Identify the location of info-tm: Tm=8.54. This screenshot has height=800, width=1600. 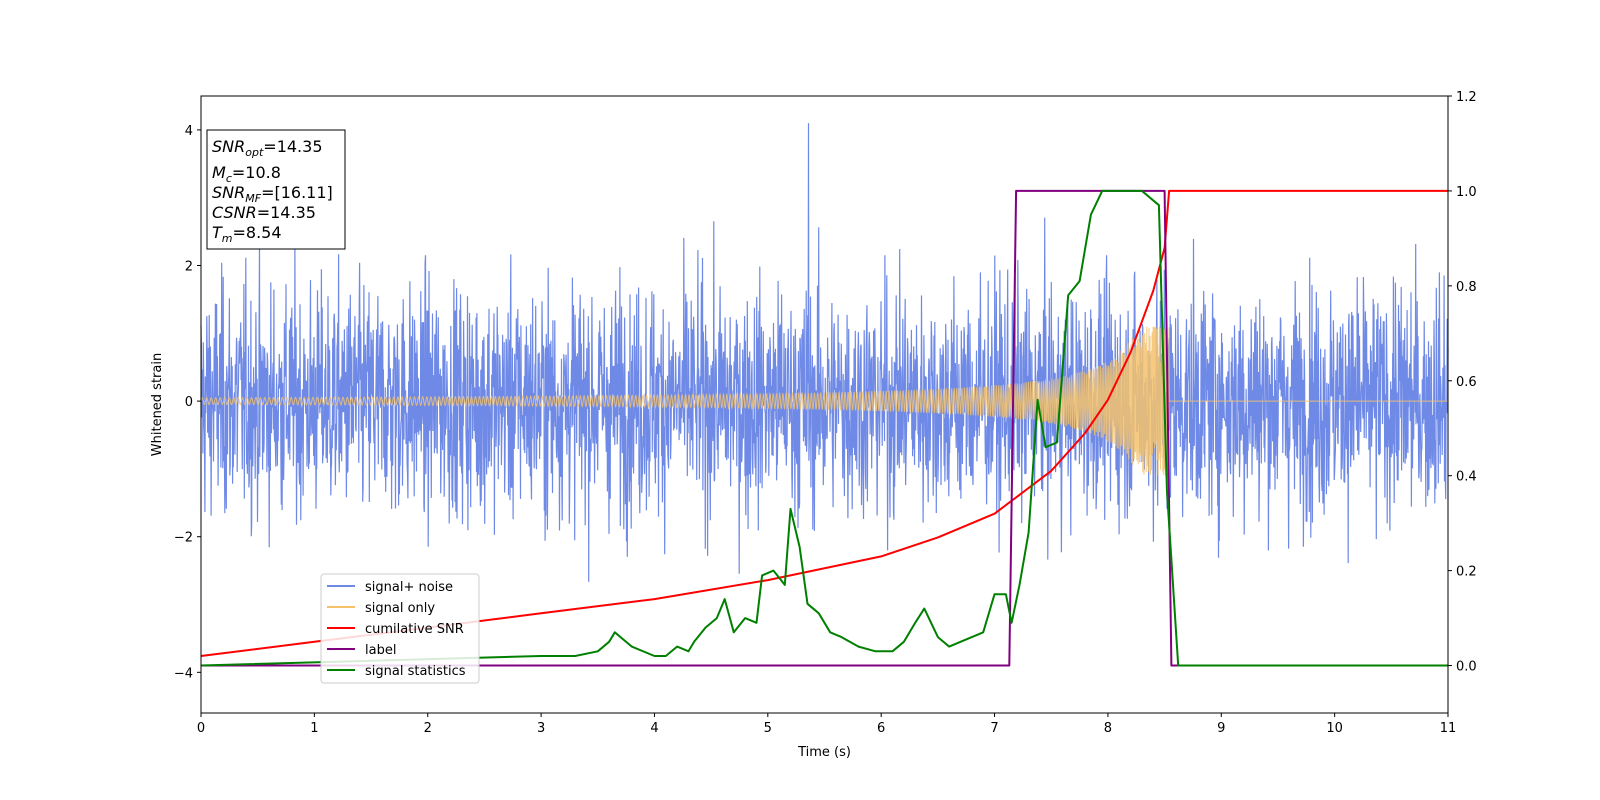
(247, 234).